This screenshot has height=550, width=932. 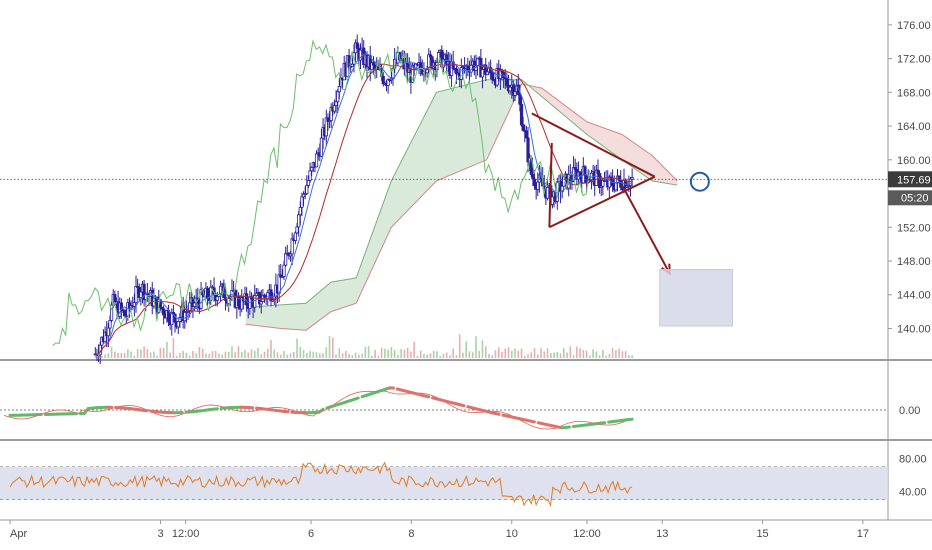 I want to click on cloud-segment, so click(x=293, y=317).